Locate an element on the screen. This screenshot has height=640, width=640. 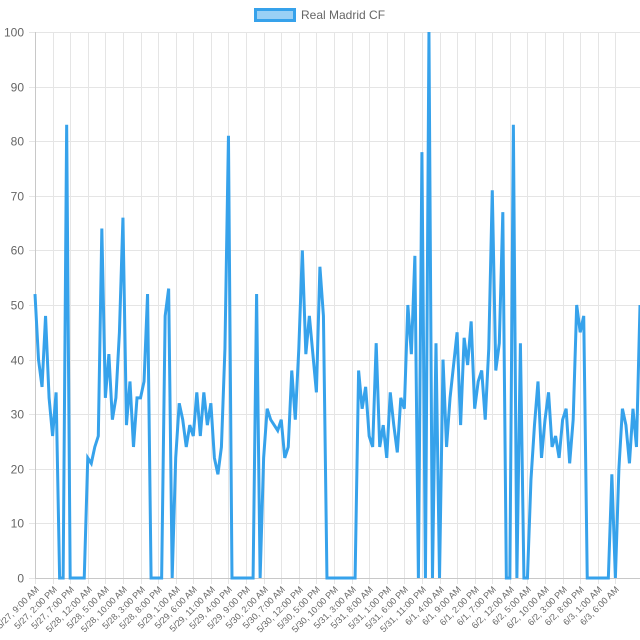
legend-swatch is located at coordinates (275, 15).